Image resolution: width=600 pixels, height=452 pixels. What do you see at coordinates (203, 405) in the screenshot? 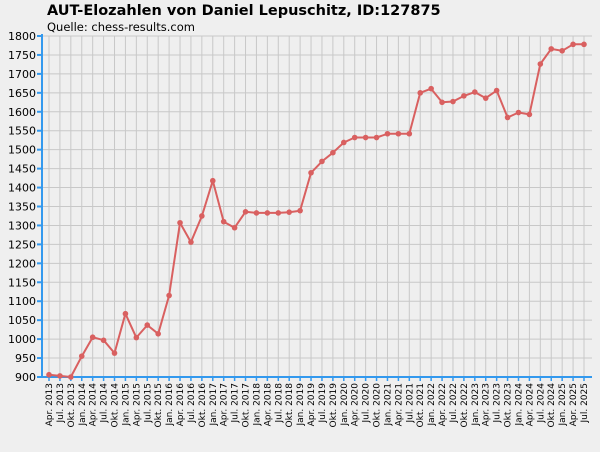
I see `x-tick-label: Okt. 2016` at bounding box center [203, 405].